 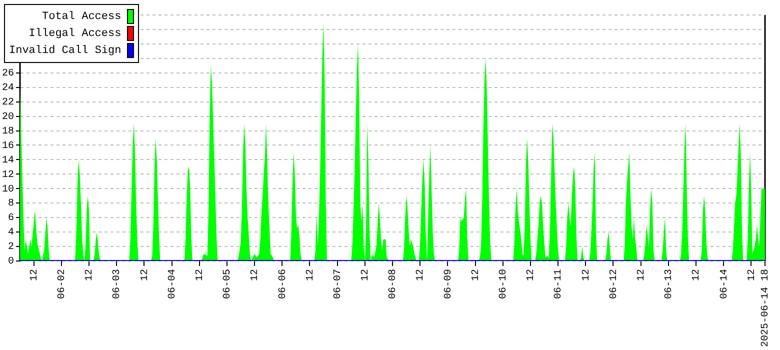 What do you see at coordinates (724, 284) in the screenshot?
I see `x-tick-label: 06-14` at bounding box center [724, 284].